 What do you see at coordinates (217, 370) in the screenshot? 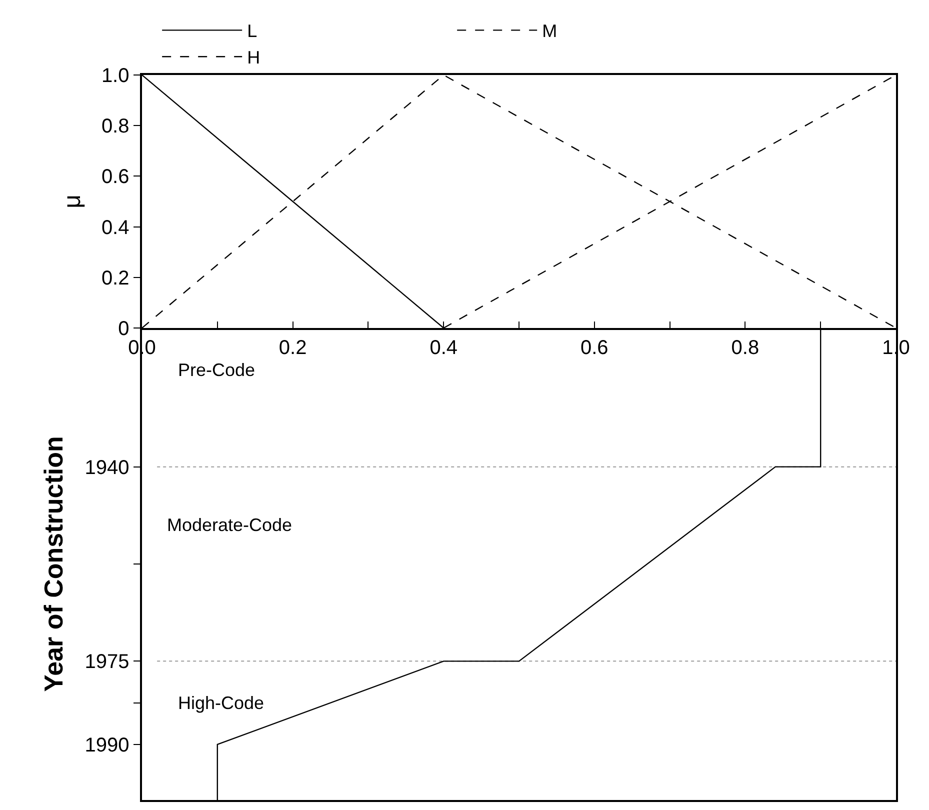
I see `annotation: Pre-Code` at bounding box center [217, 370].